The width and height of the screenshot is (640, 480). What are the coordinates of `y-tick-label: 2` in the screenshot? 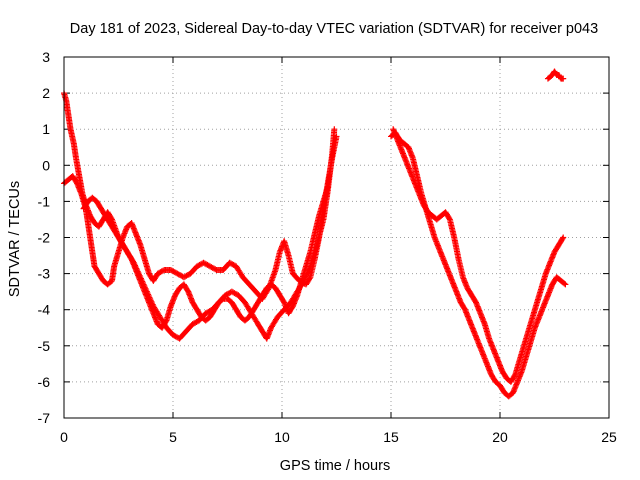 It's located at (46, 93).